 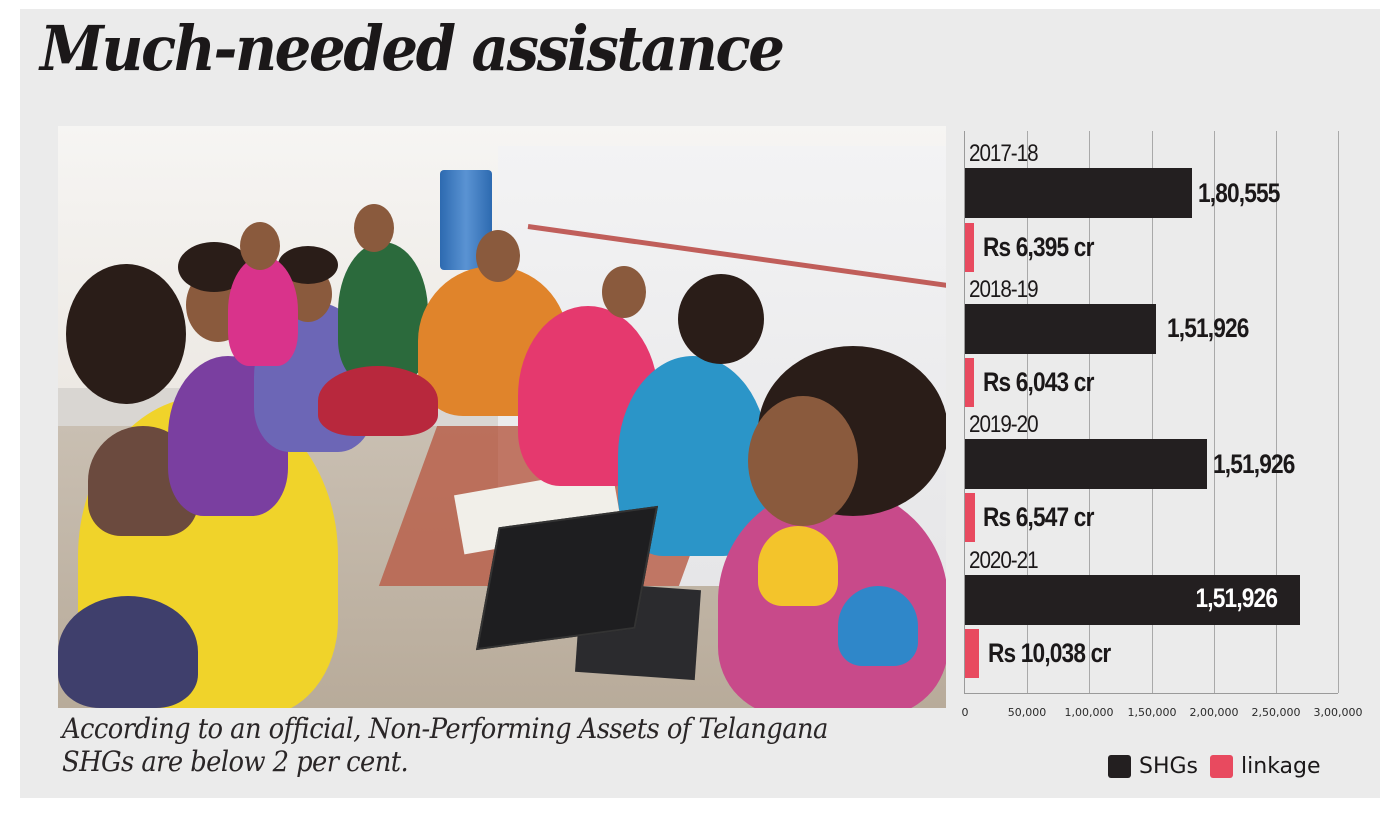 What do you see at coordinates (1004, 153) in the screenshot?
I see `category-label: 2017-18` at bounding box center [1004, 153].